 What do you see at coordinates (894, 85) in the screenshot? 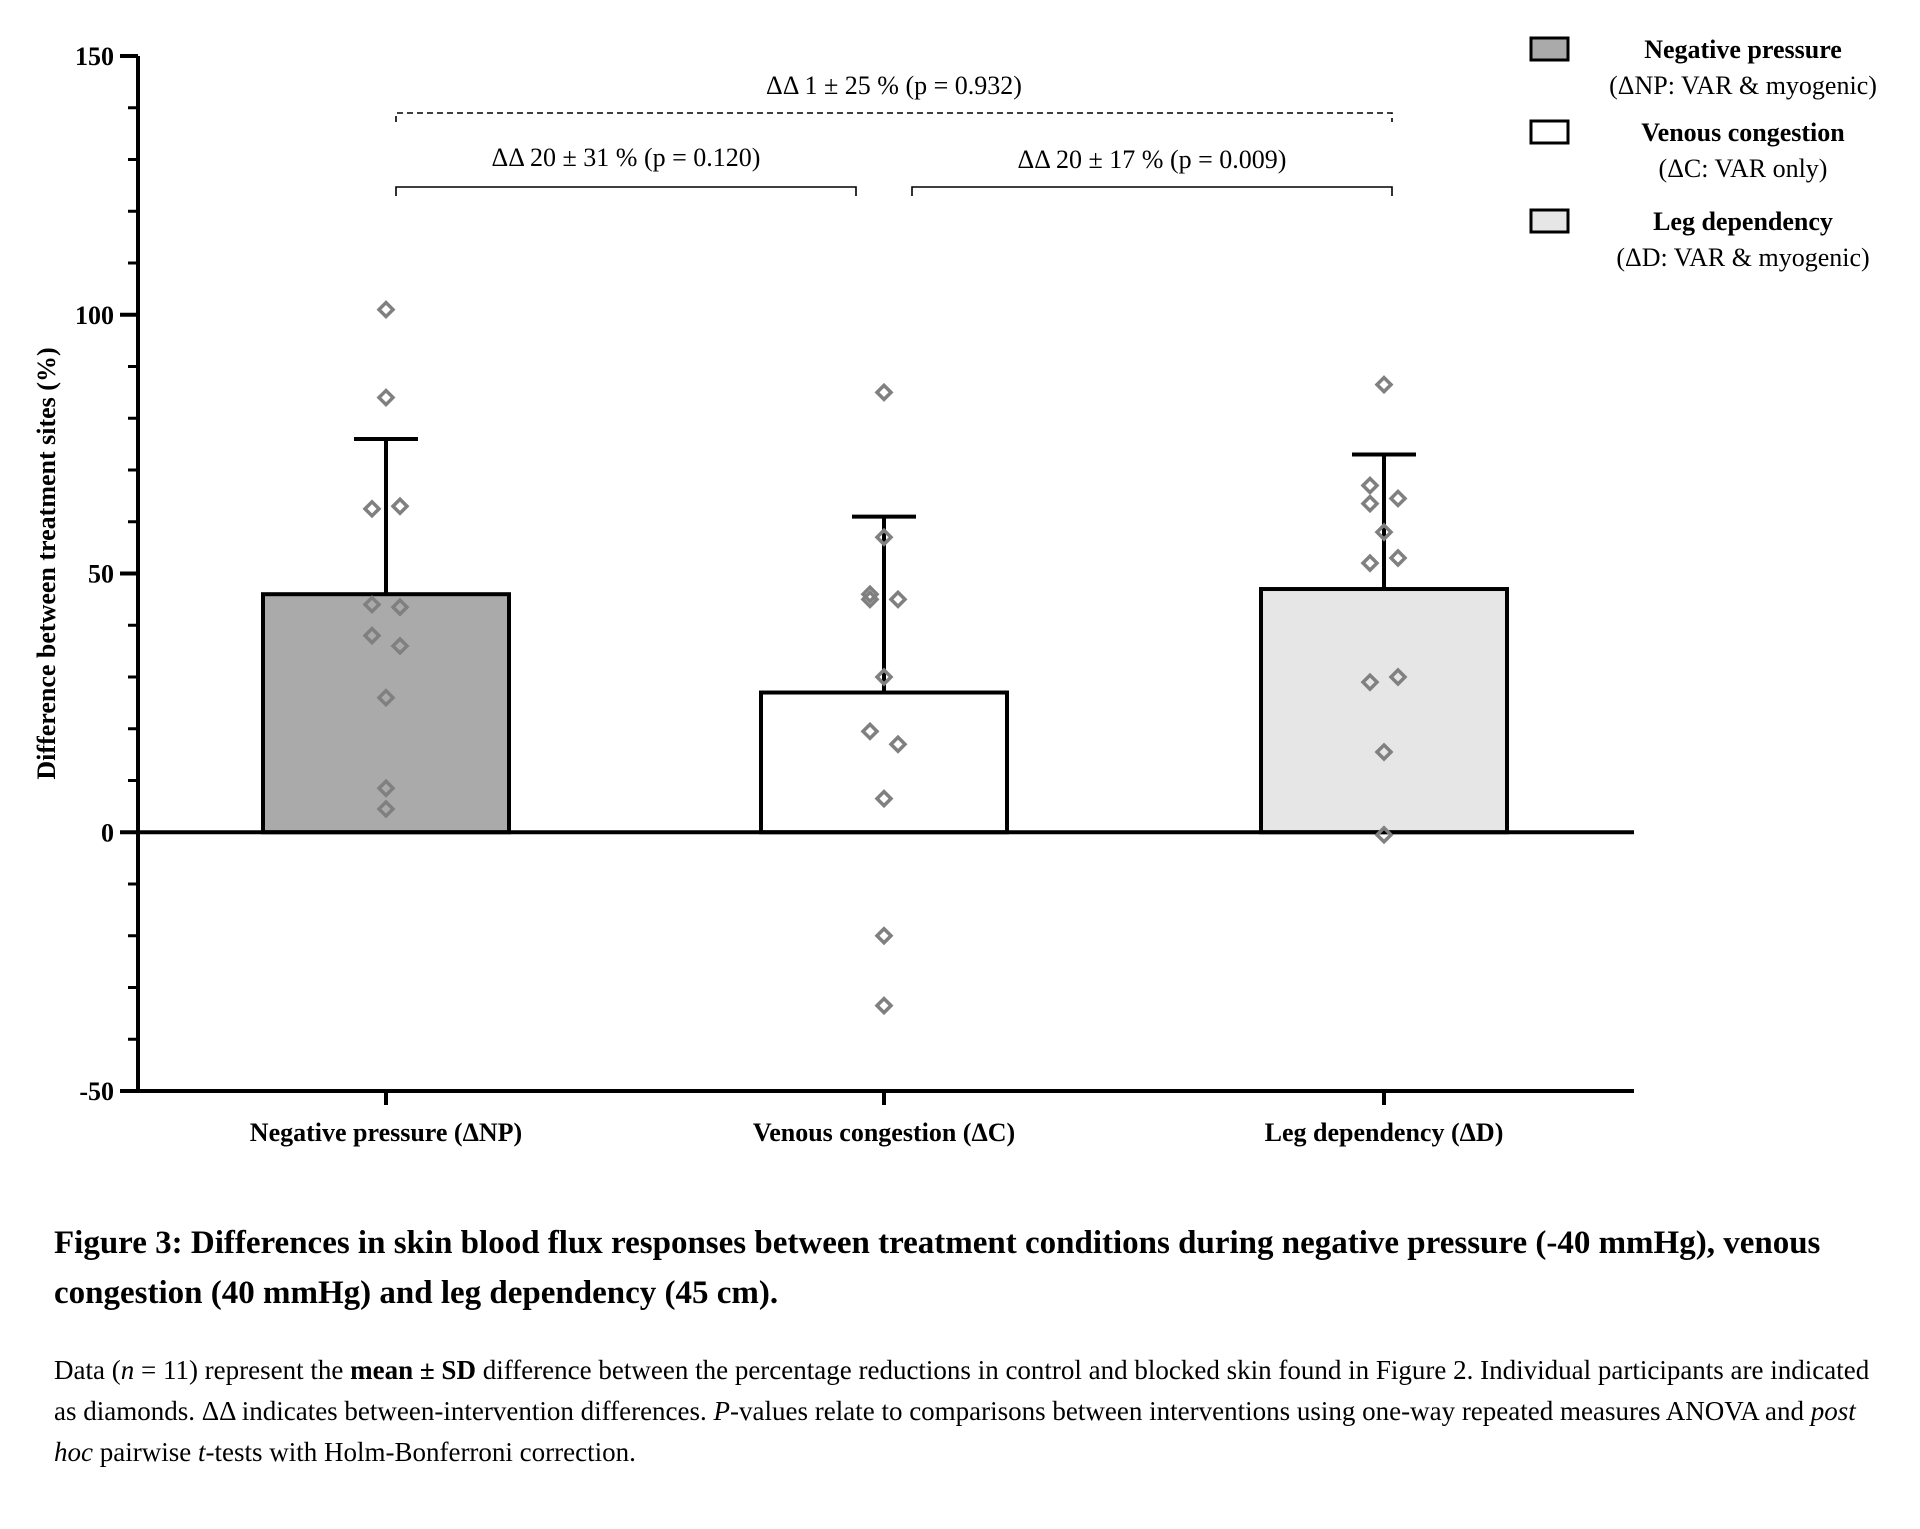
I see `comparison-label: ΔΔ 1 ± 25 % (p = 0.932)` at bounding box center [894, 85].